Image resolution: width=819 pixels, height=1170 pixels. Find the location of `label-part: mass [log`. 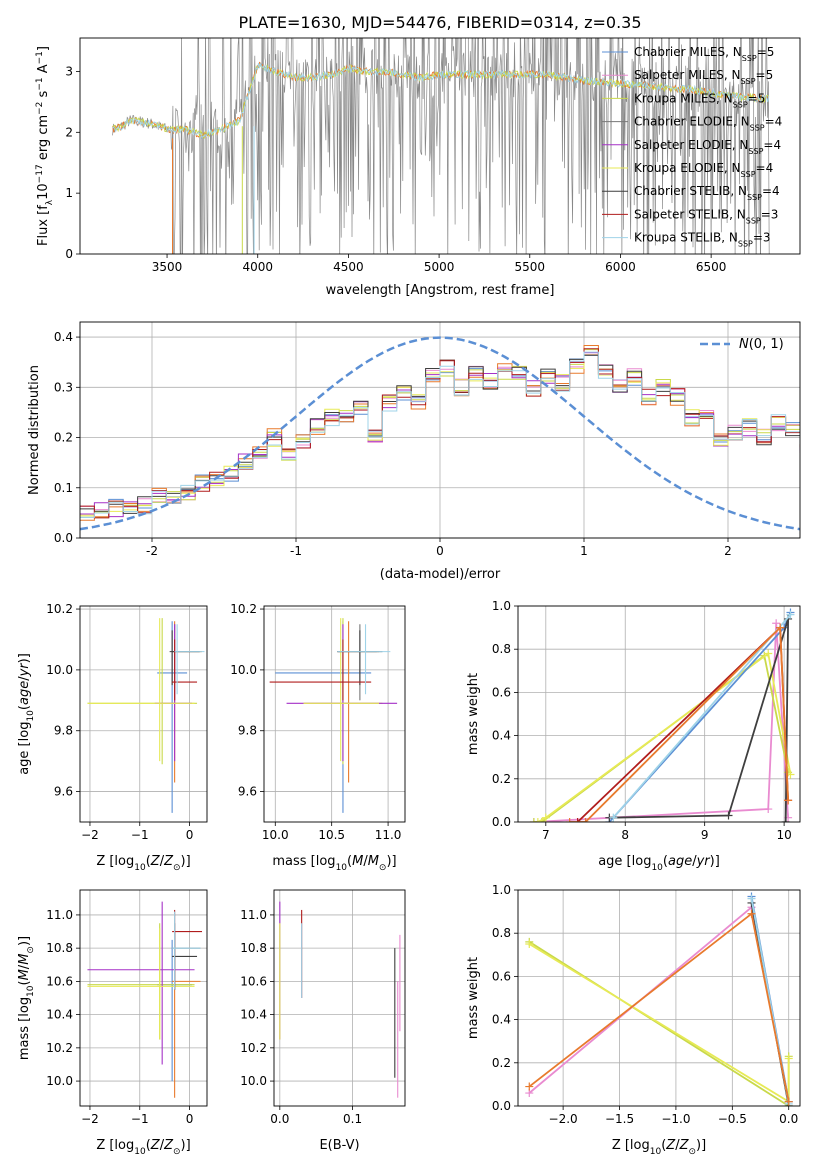

label-part: mass [log is located at coordinates (24, 1028).